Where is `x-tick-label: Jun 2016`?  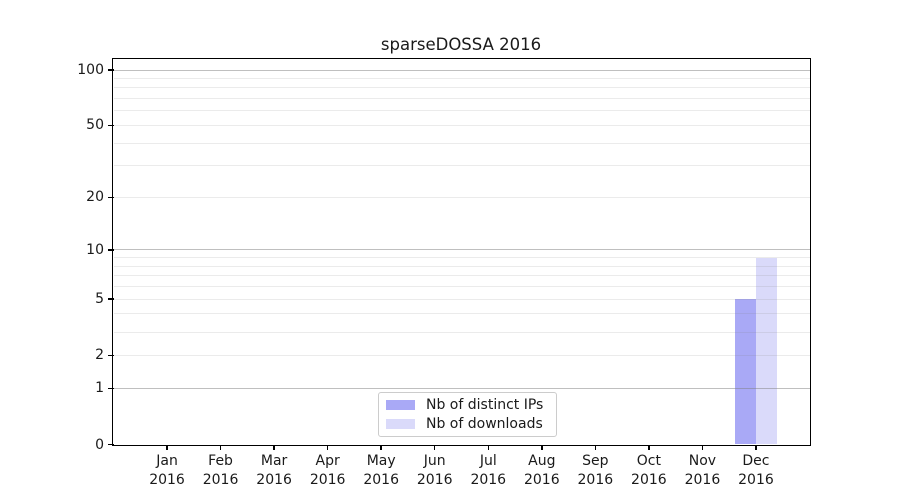 x-tick-label: Jun 2016 is located at coordinates (435, 471).